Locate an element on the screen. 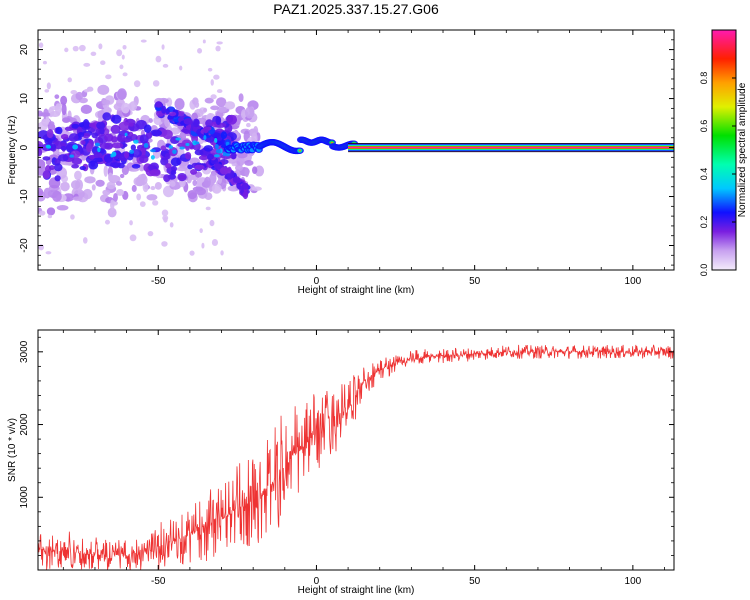 The height and width of the screenshot is (600, 750). y-tick-label: -10 is located at coordinates (24, 196).